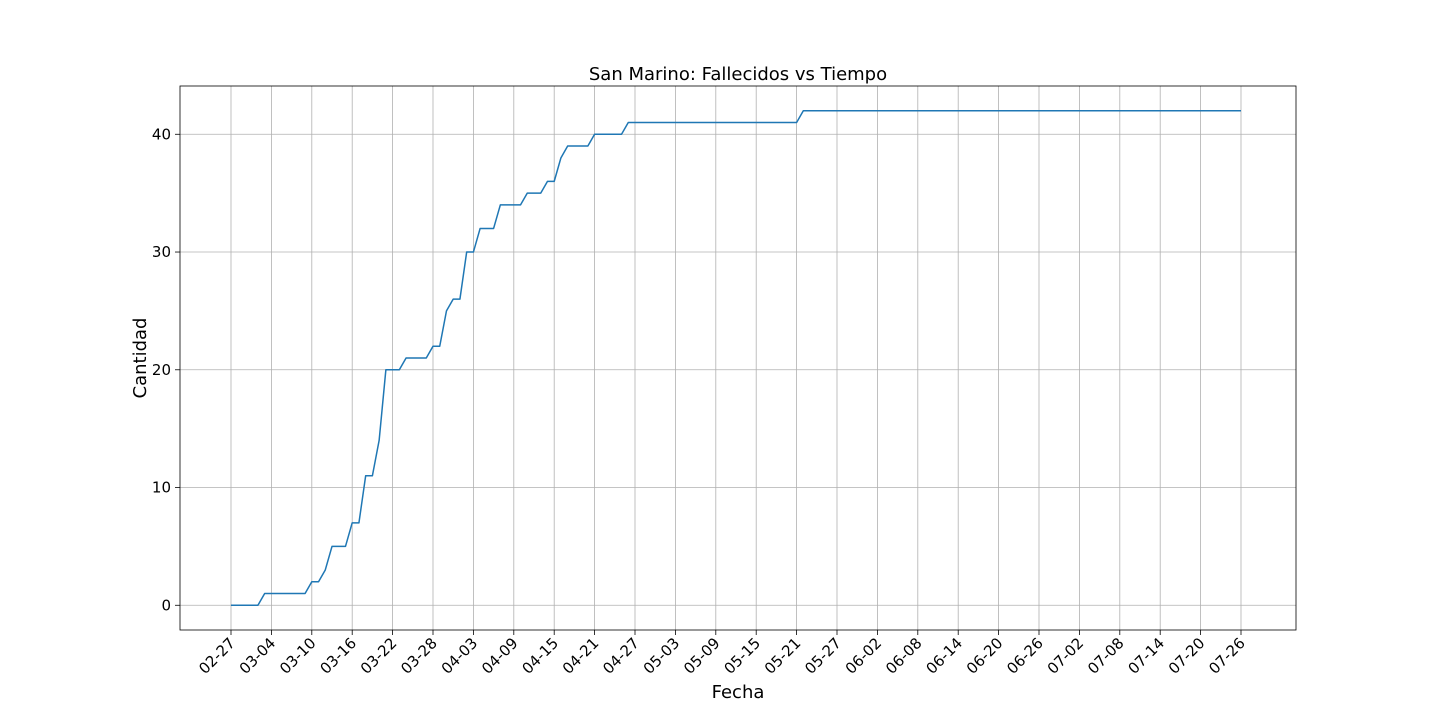  Describe the element at coordinates (161, 488) in the screenshot. I see `y-tick-label: 10` at that location.